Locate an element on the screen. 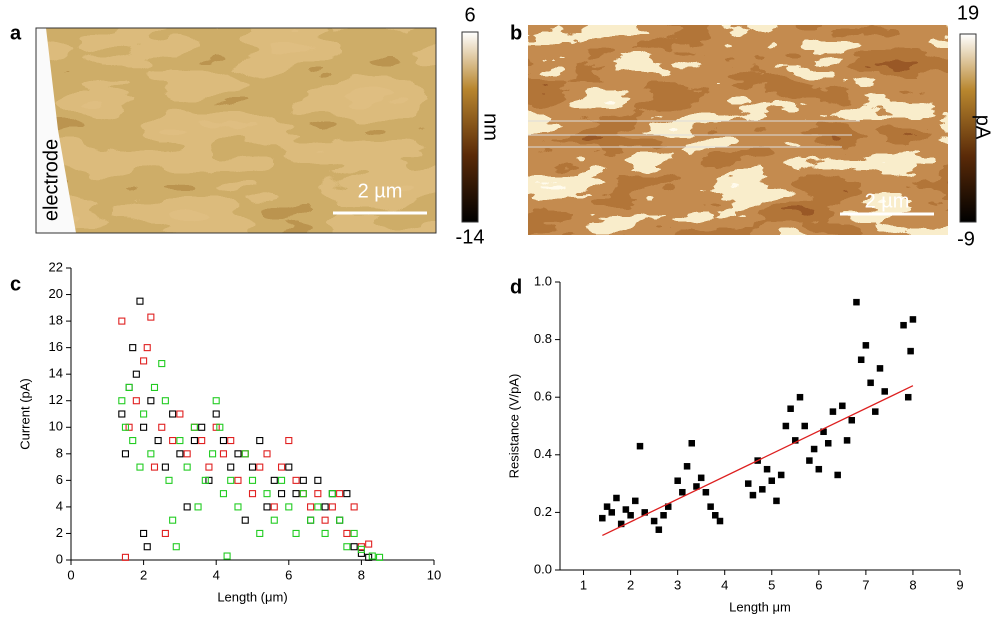 The image size is (994, 626). colorbar-unit: pA is located at coordinates (983, 127).